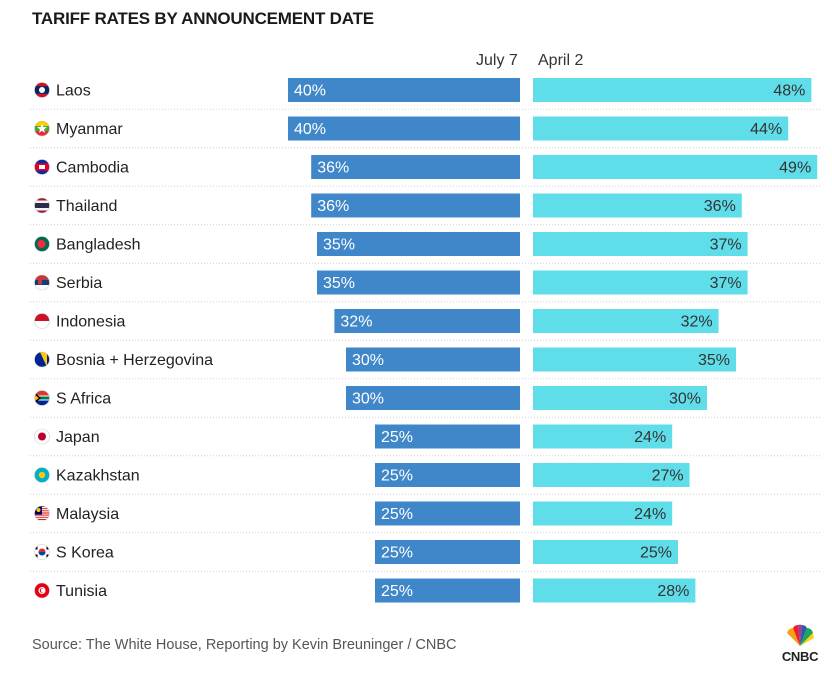 The image size is (832, 680). Describe the element at coordinates (497, 60) in the screenshot. I see `series-header-july: July 7` at that location.